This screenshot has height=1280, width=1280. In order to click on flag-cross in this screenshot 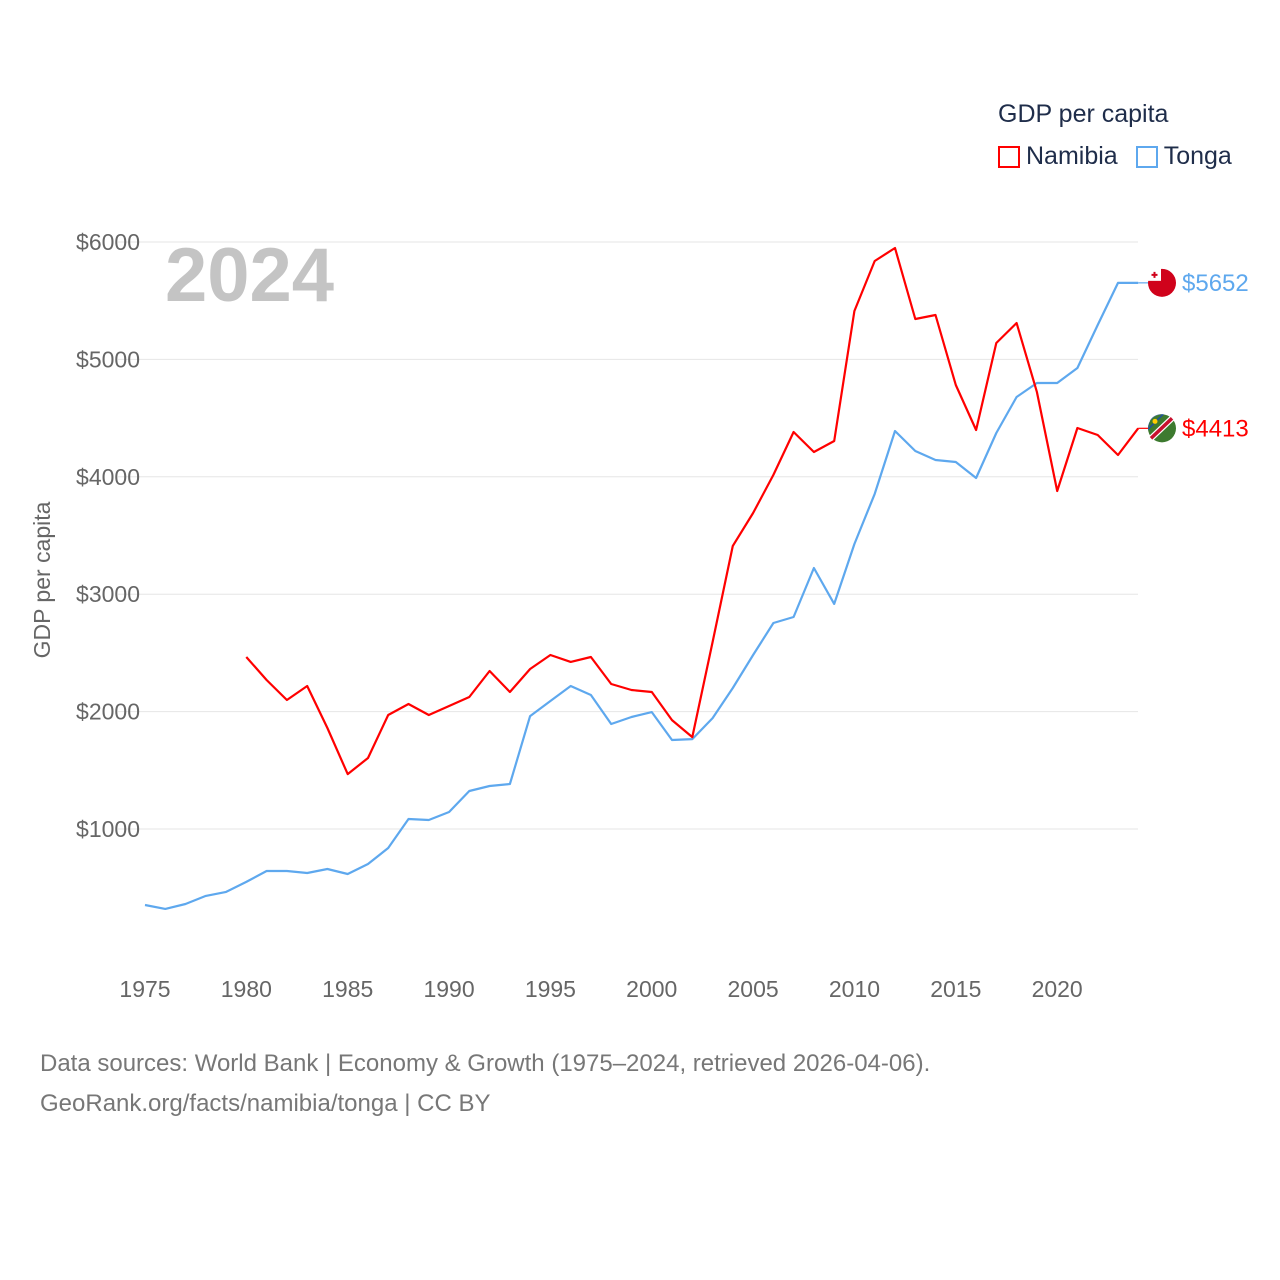, I will do `click(1154, 274)`.